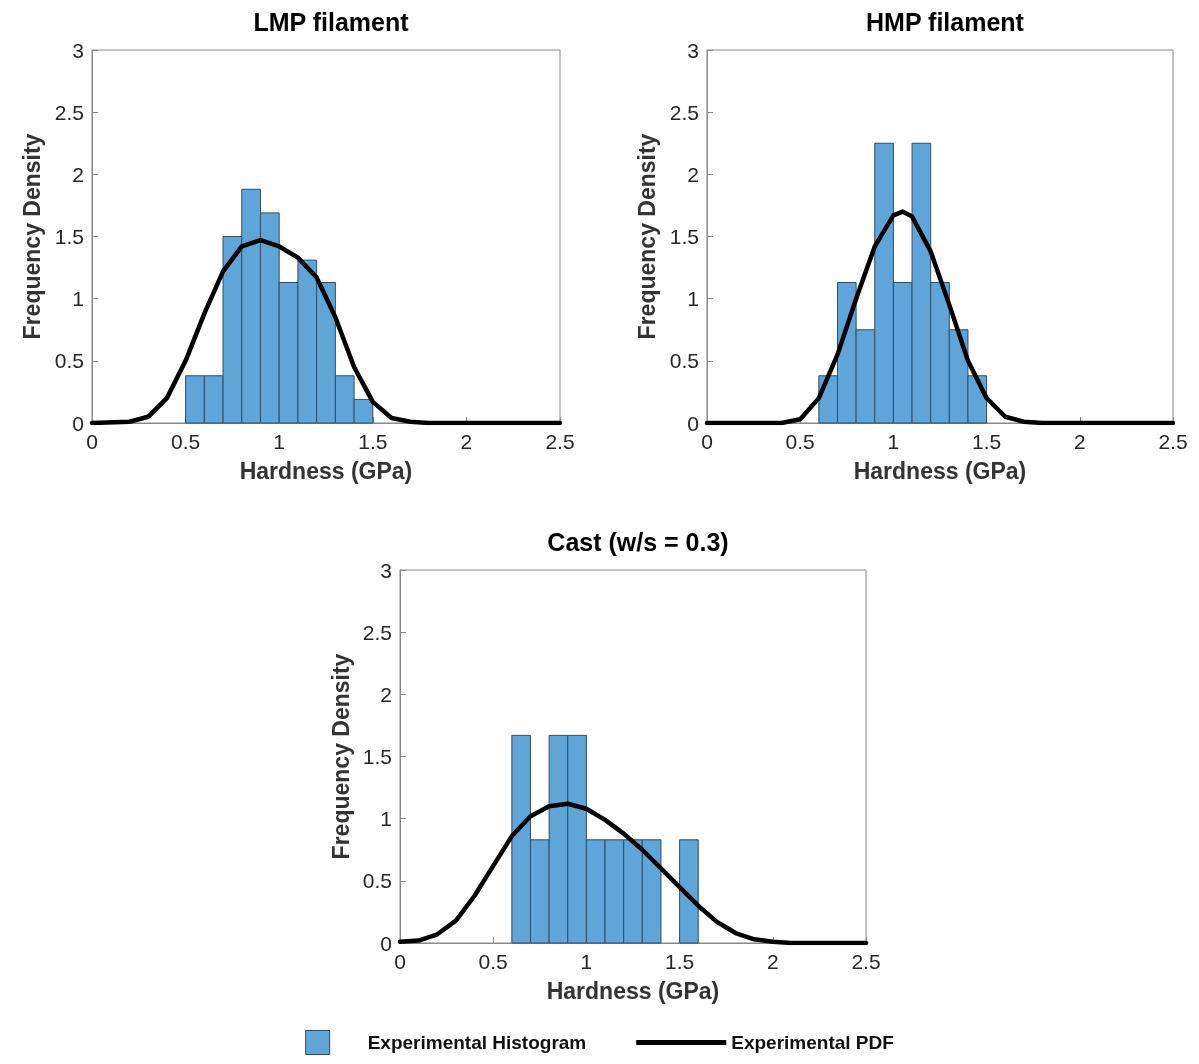 The width and height of the screenshot is (1199, 1064). Describe the element at coordinates (812, 1042) in the screenshot. I see `legend-label: Experimental PDF` at that location.